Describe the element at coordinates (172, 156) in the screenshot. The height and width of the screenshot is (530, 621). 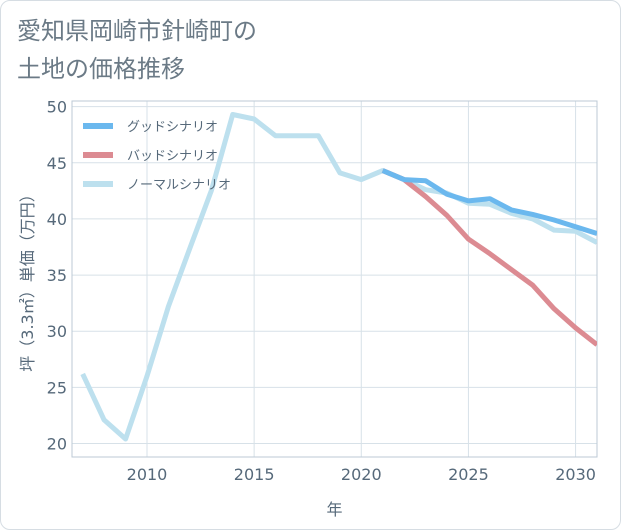
I see `legend-label: バッドシナリオ` at that location.